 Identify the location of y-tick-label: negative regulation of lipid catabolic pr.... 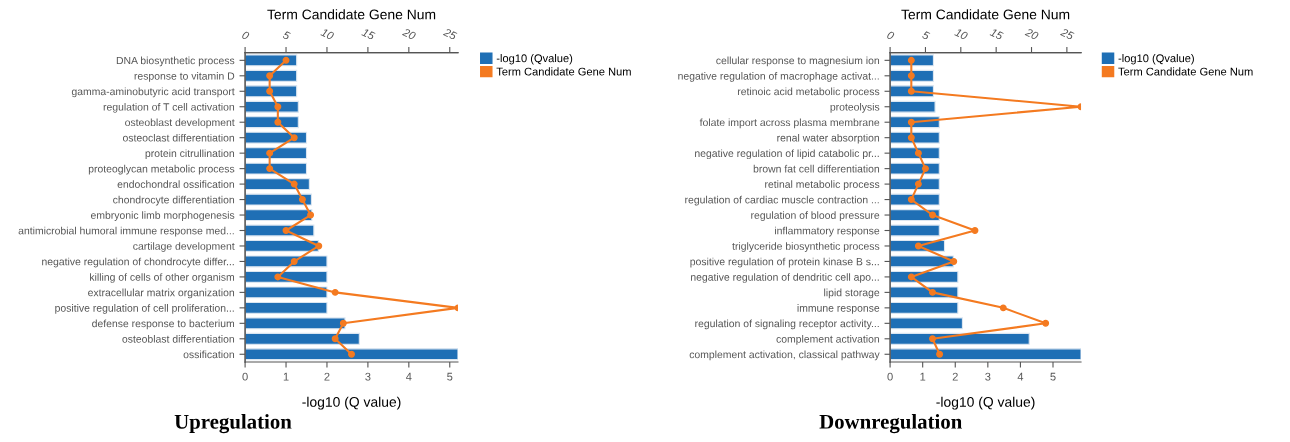
(787, 154).